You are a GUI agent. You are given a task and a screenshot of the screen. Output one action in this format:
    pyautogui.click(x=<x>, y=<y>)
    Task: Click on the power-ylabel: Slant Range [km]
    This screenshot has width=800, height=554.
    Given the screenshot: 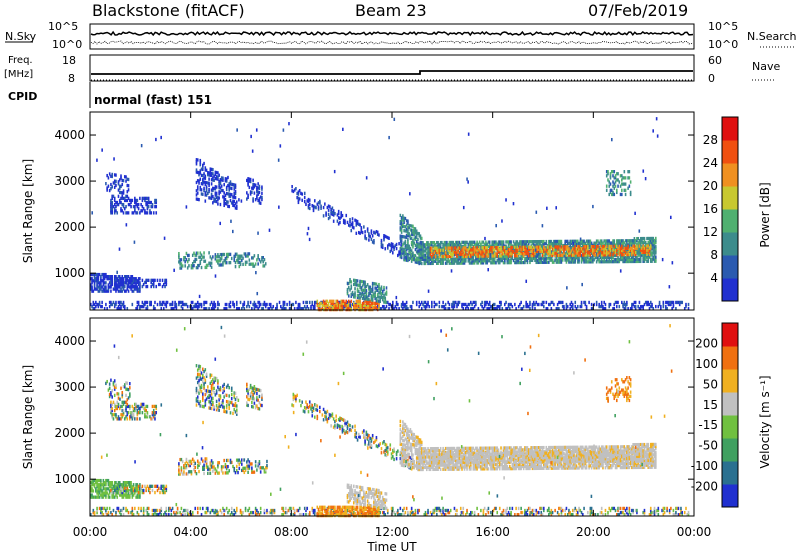 What is the action you would take?
    pyautogui.click(x=28, y=211)
    